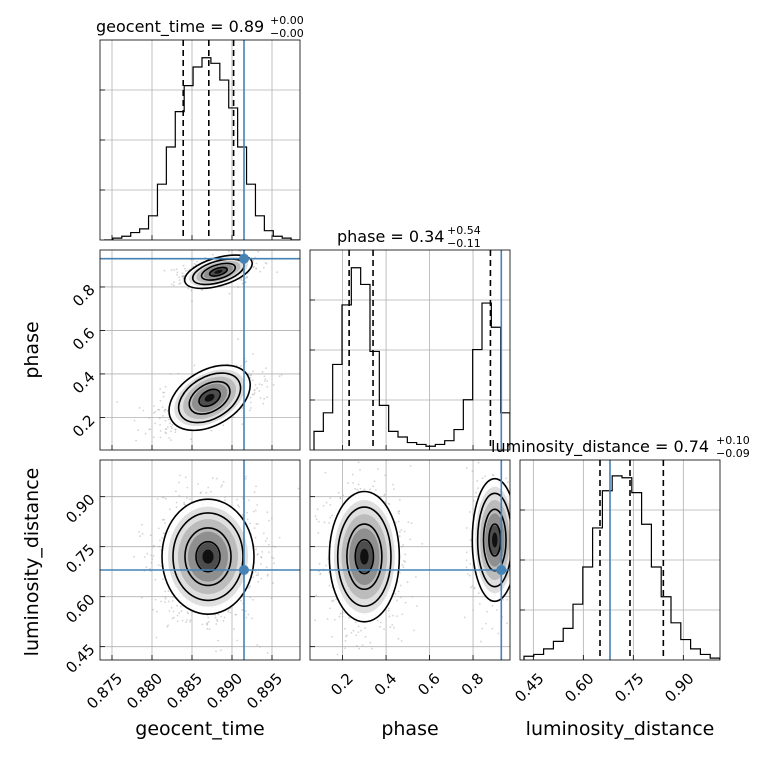 The width and height of the screenshot is (760, 760). I want to click on scatter-phase-vs-luminosity-distance-truth-point, so click(501, 570).